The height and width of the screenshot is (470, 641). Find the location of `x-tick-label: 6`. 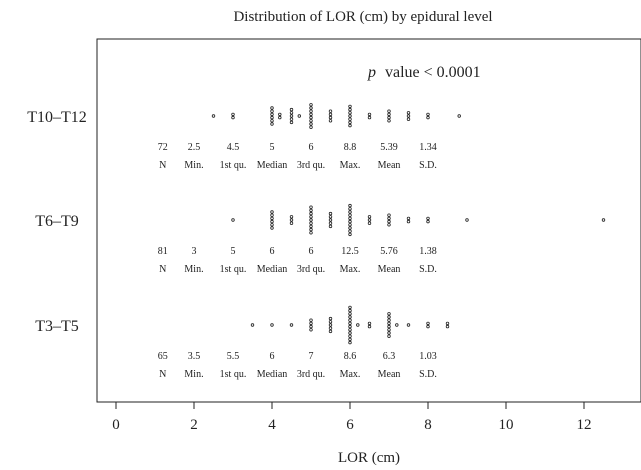

x-tick-label: 6 is located at coordinates (350, 425).